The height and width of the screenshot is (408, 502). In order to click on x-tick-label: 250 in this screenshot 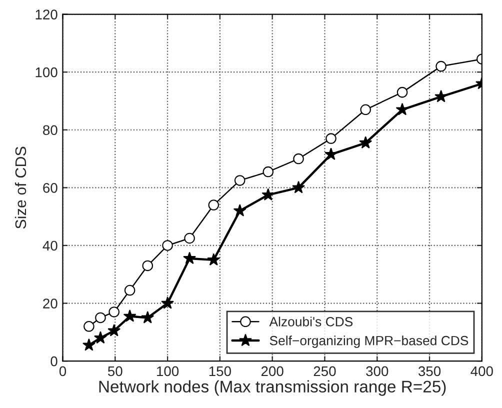, I will do `click(325, 371)`.